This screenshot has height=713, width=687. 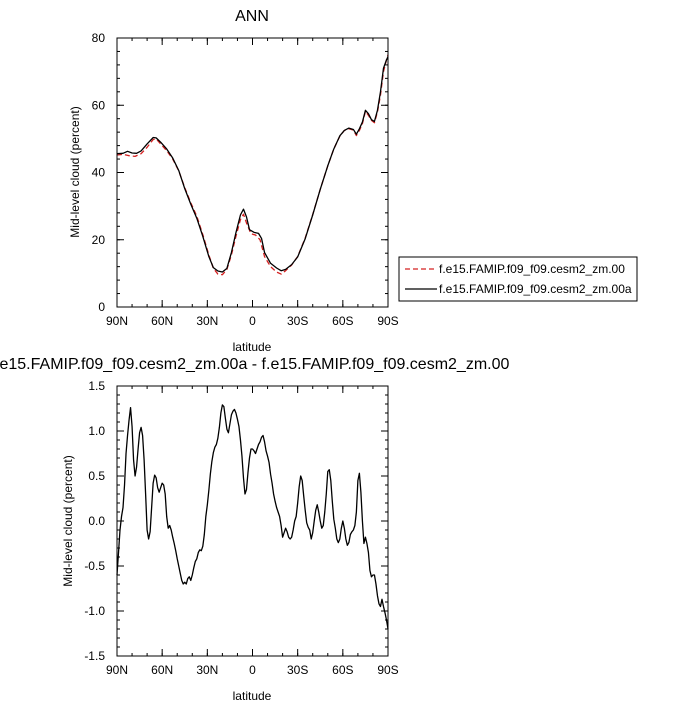 What do you see at coordinates (162, 321) in the screenshot?
I see `chart1-x-tick-label: 60N` at bounding box center [162, 321].